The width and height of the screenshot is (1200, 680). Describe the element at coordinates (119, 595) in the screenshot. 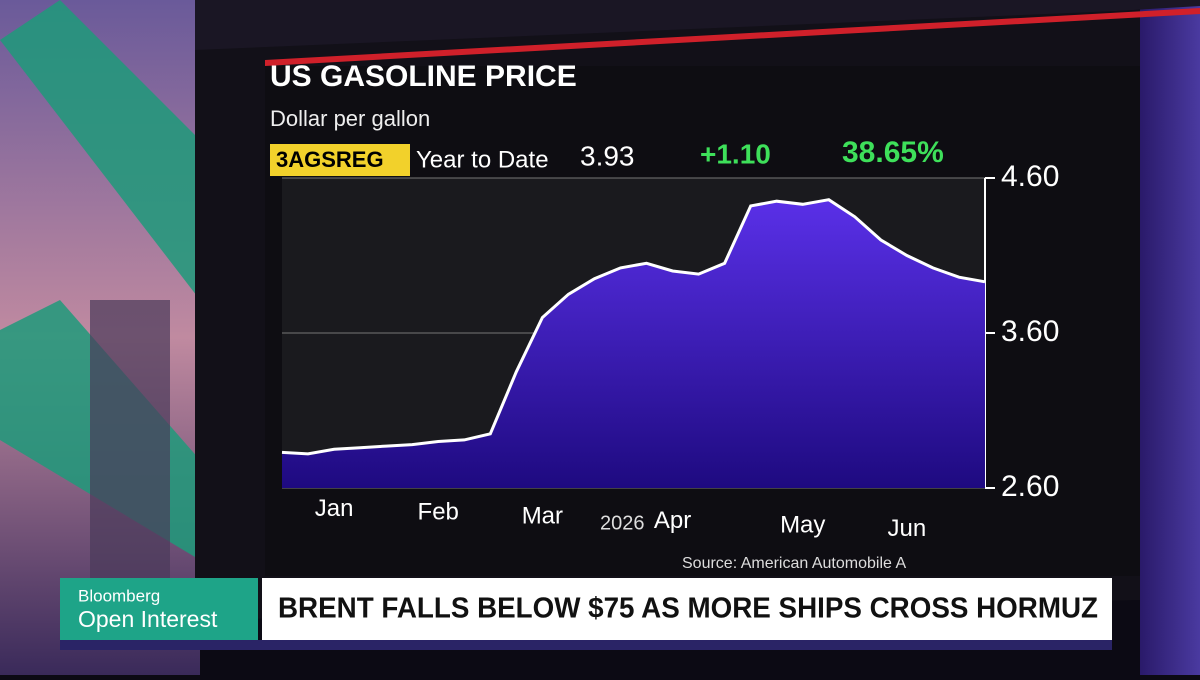

I see `brand: Bloomberg` at that location.